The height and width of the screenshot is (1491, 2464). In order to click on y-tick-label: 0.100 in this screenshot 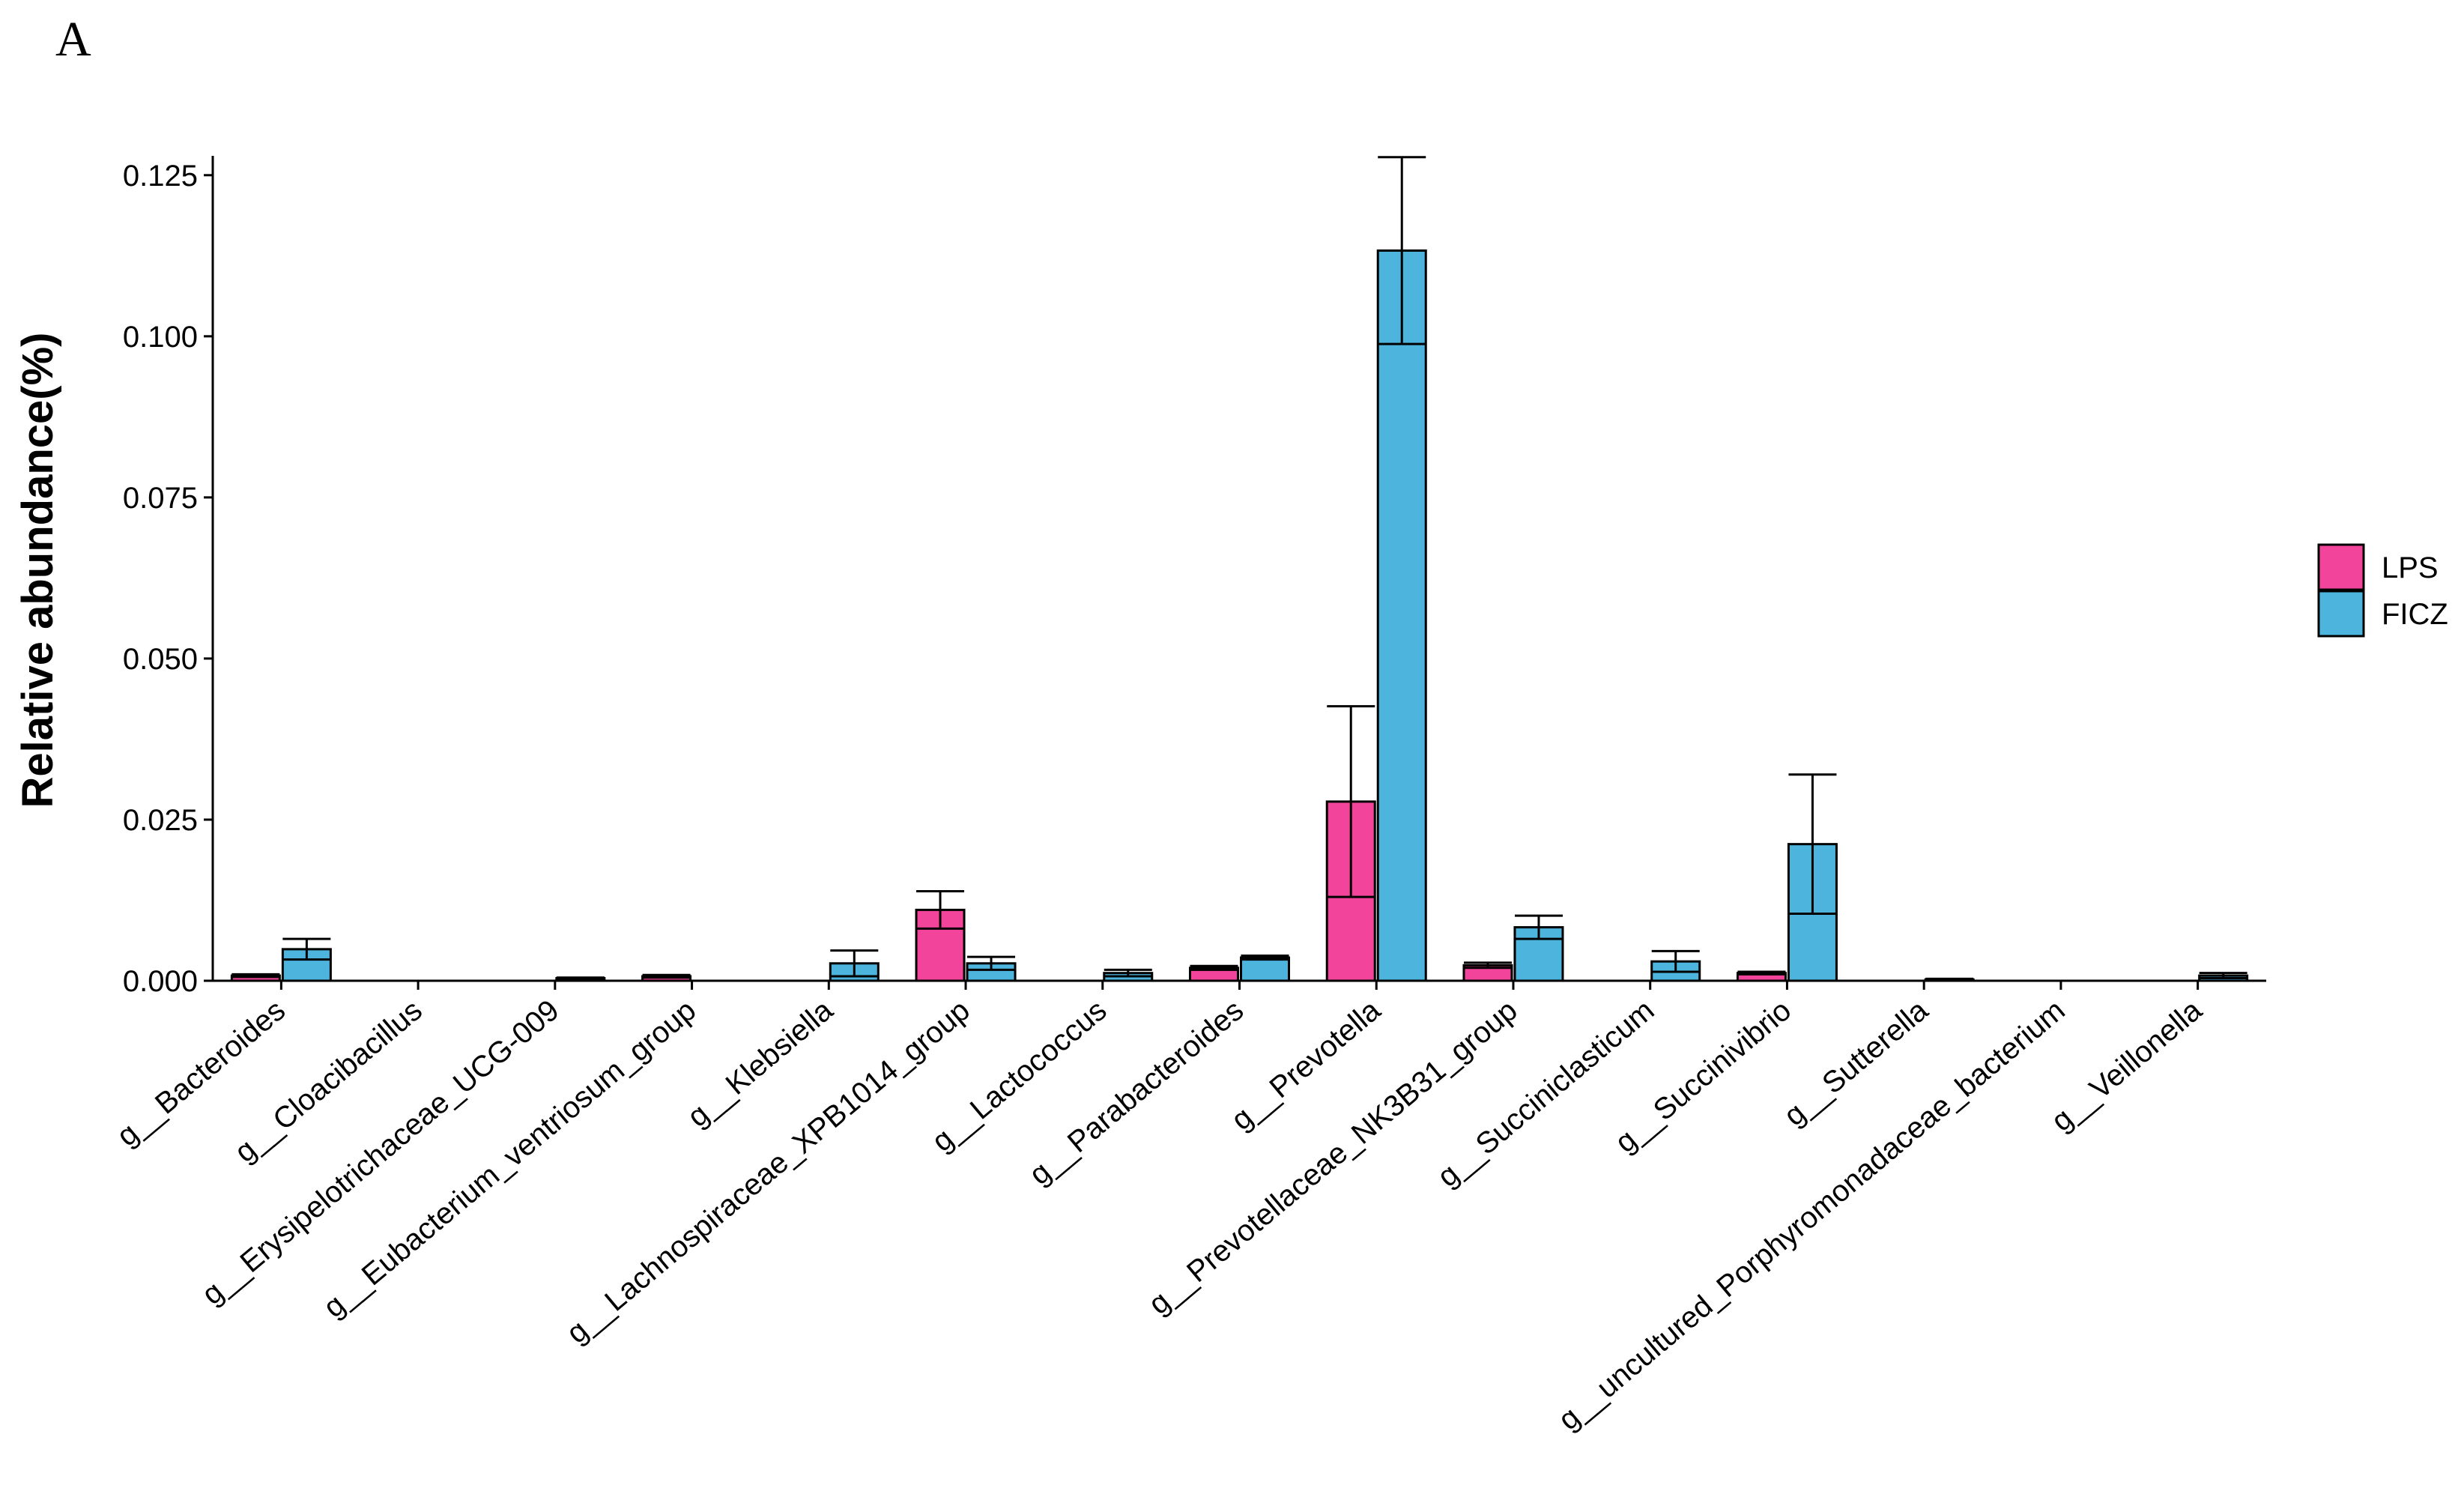, I will do `click(160, 337)`.